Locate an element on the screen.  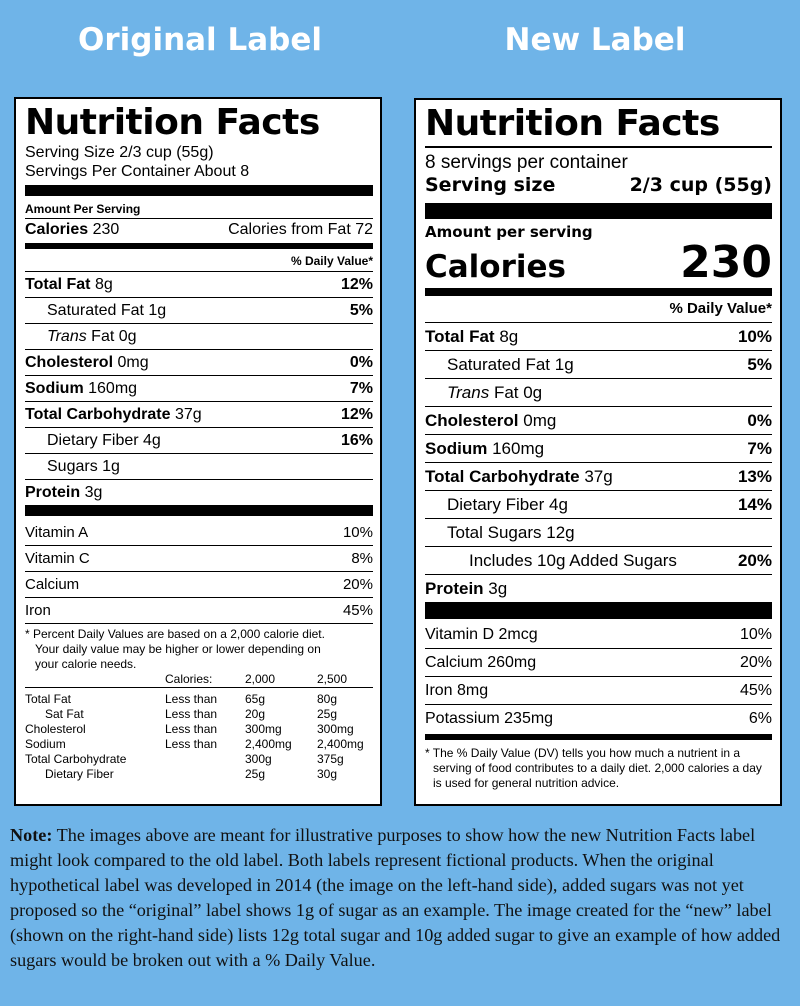
vitamin-name: Vitamin D 2mcg is located at coordinates (481, 634).